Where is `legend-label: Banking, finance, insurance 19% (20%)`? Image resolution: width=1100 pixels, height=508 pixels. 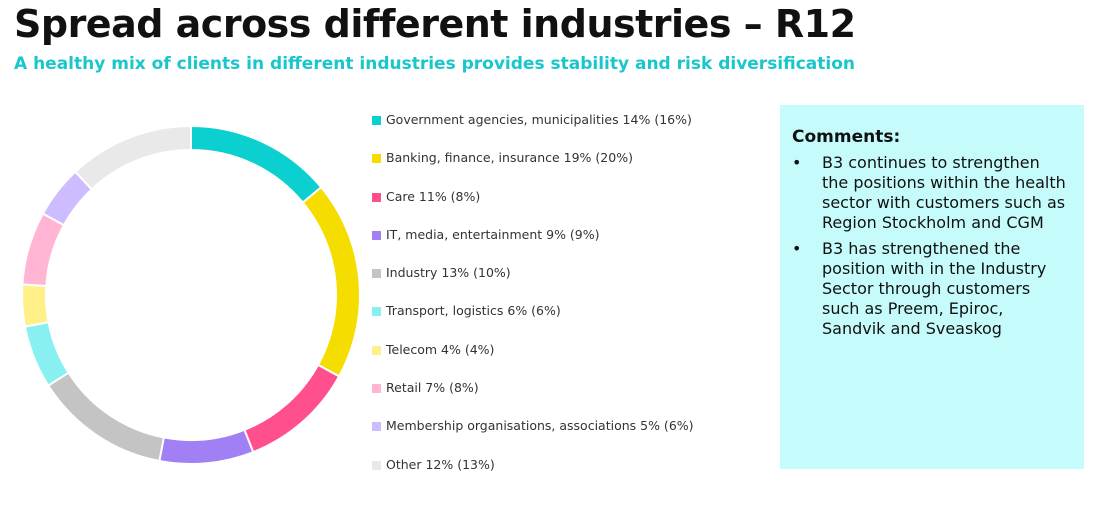
legend-label: Banking, finance, insurance 19% (20%) is located at coordinates (509, 158).